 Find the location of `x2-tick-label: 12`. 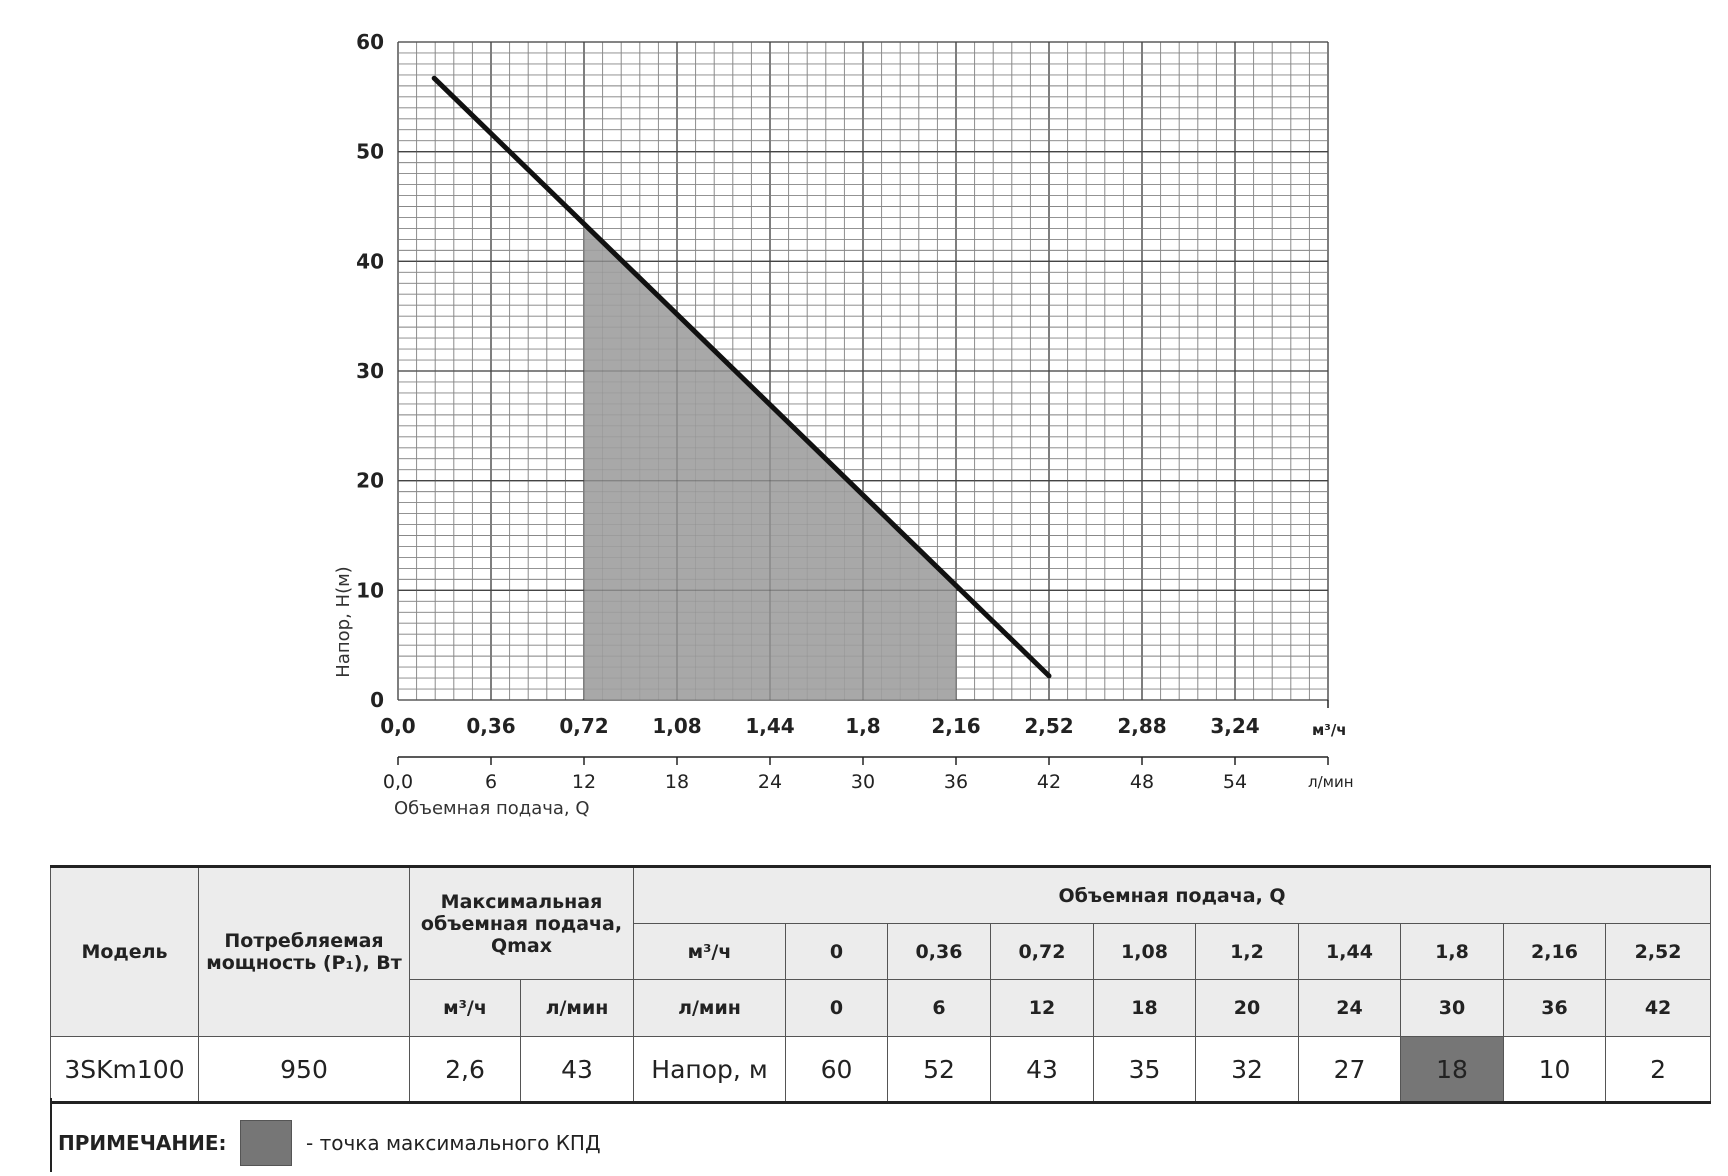

x2-tick-label: 12 is located at coordinates (584, 782).